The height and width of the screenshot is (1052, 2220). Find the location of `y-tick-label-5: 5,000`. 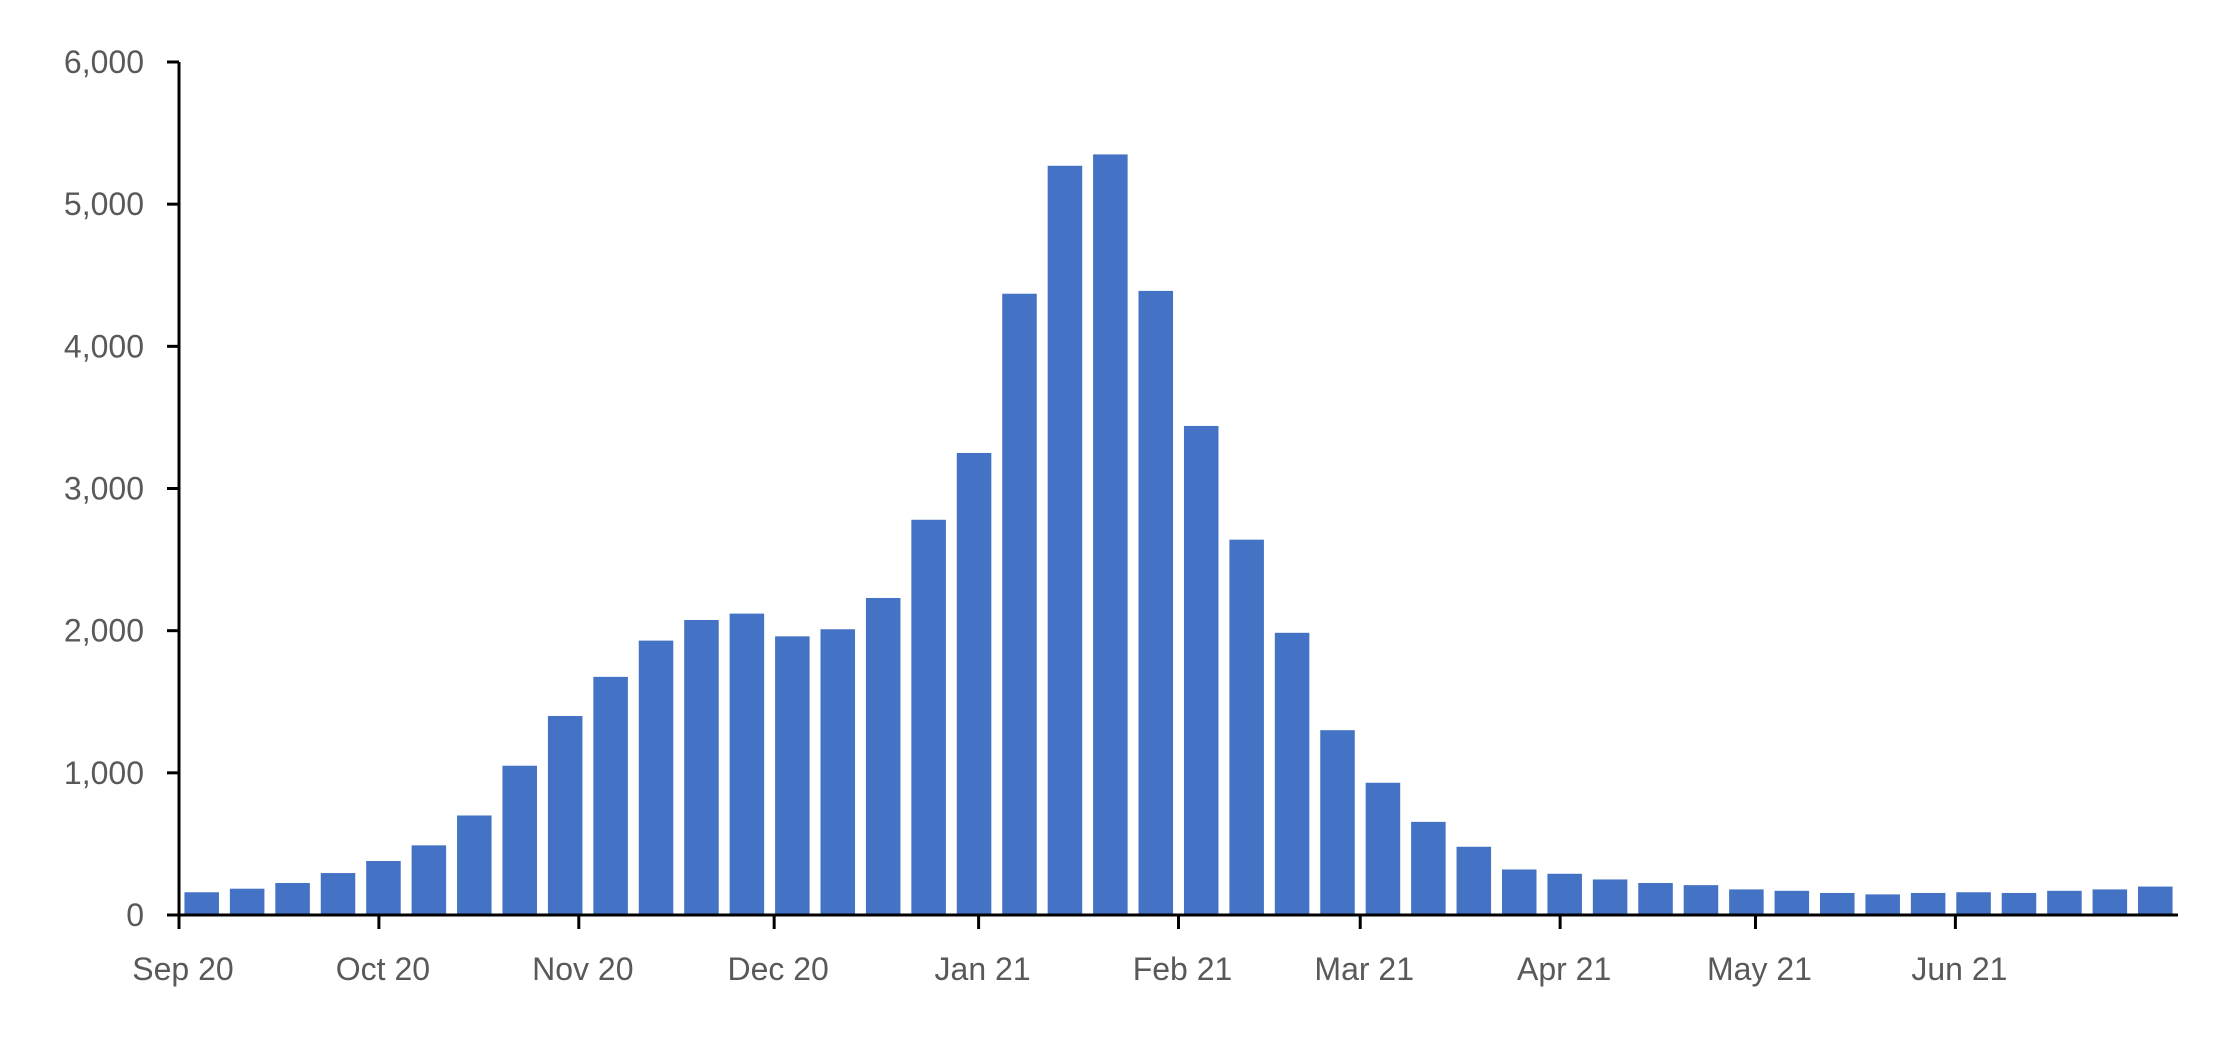

y-tick-label-5: 5,000 is located at coordinates (104, 204).